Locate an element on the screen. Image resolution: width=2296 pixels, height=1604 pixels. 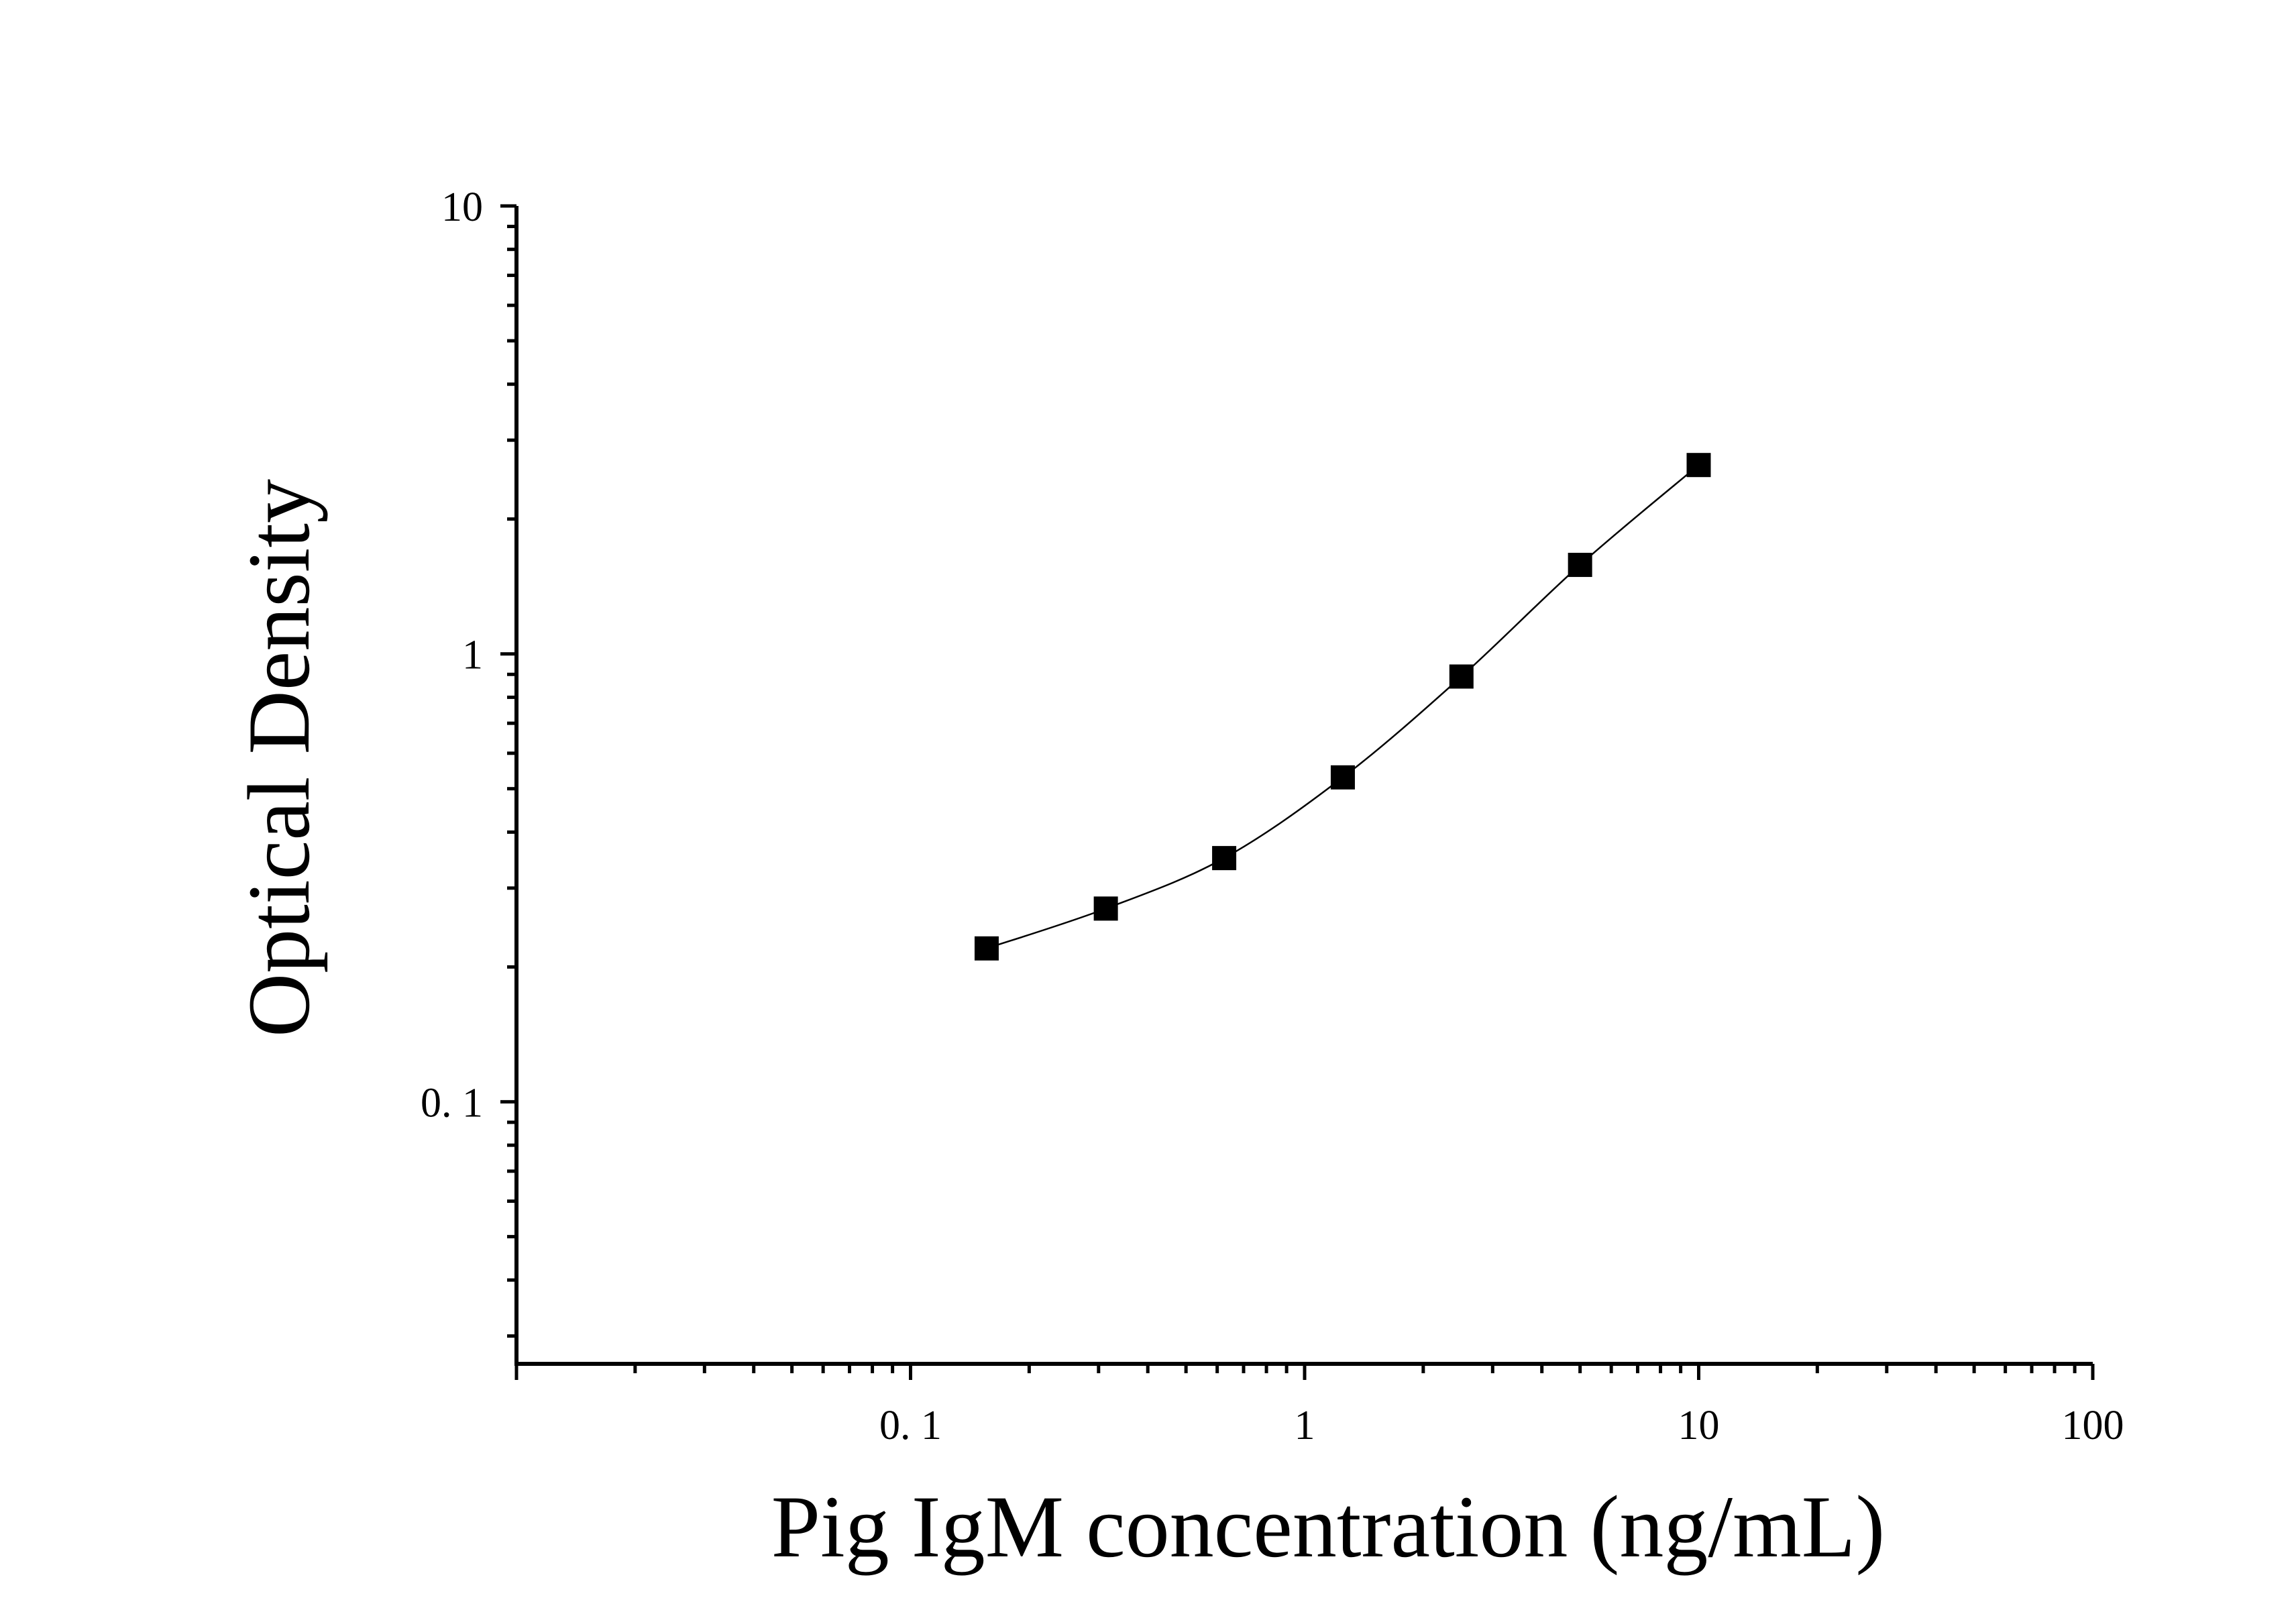
fit-curve is located at coordinates (1343, 706).